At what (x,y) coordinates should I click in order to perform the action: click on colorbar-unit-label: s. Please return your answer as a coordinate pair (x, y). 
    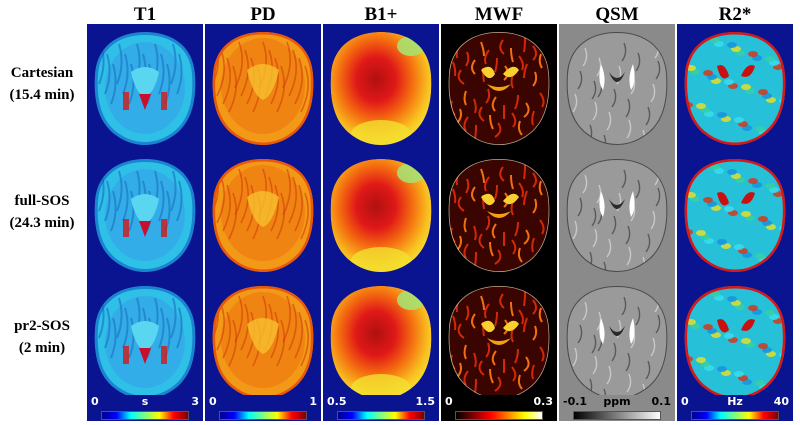
    Looking at the image, I should click on (145, 401).